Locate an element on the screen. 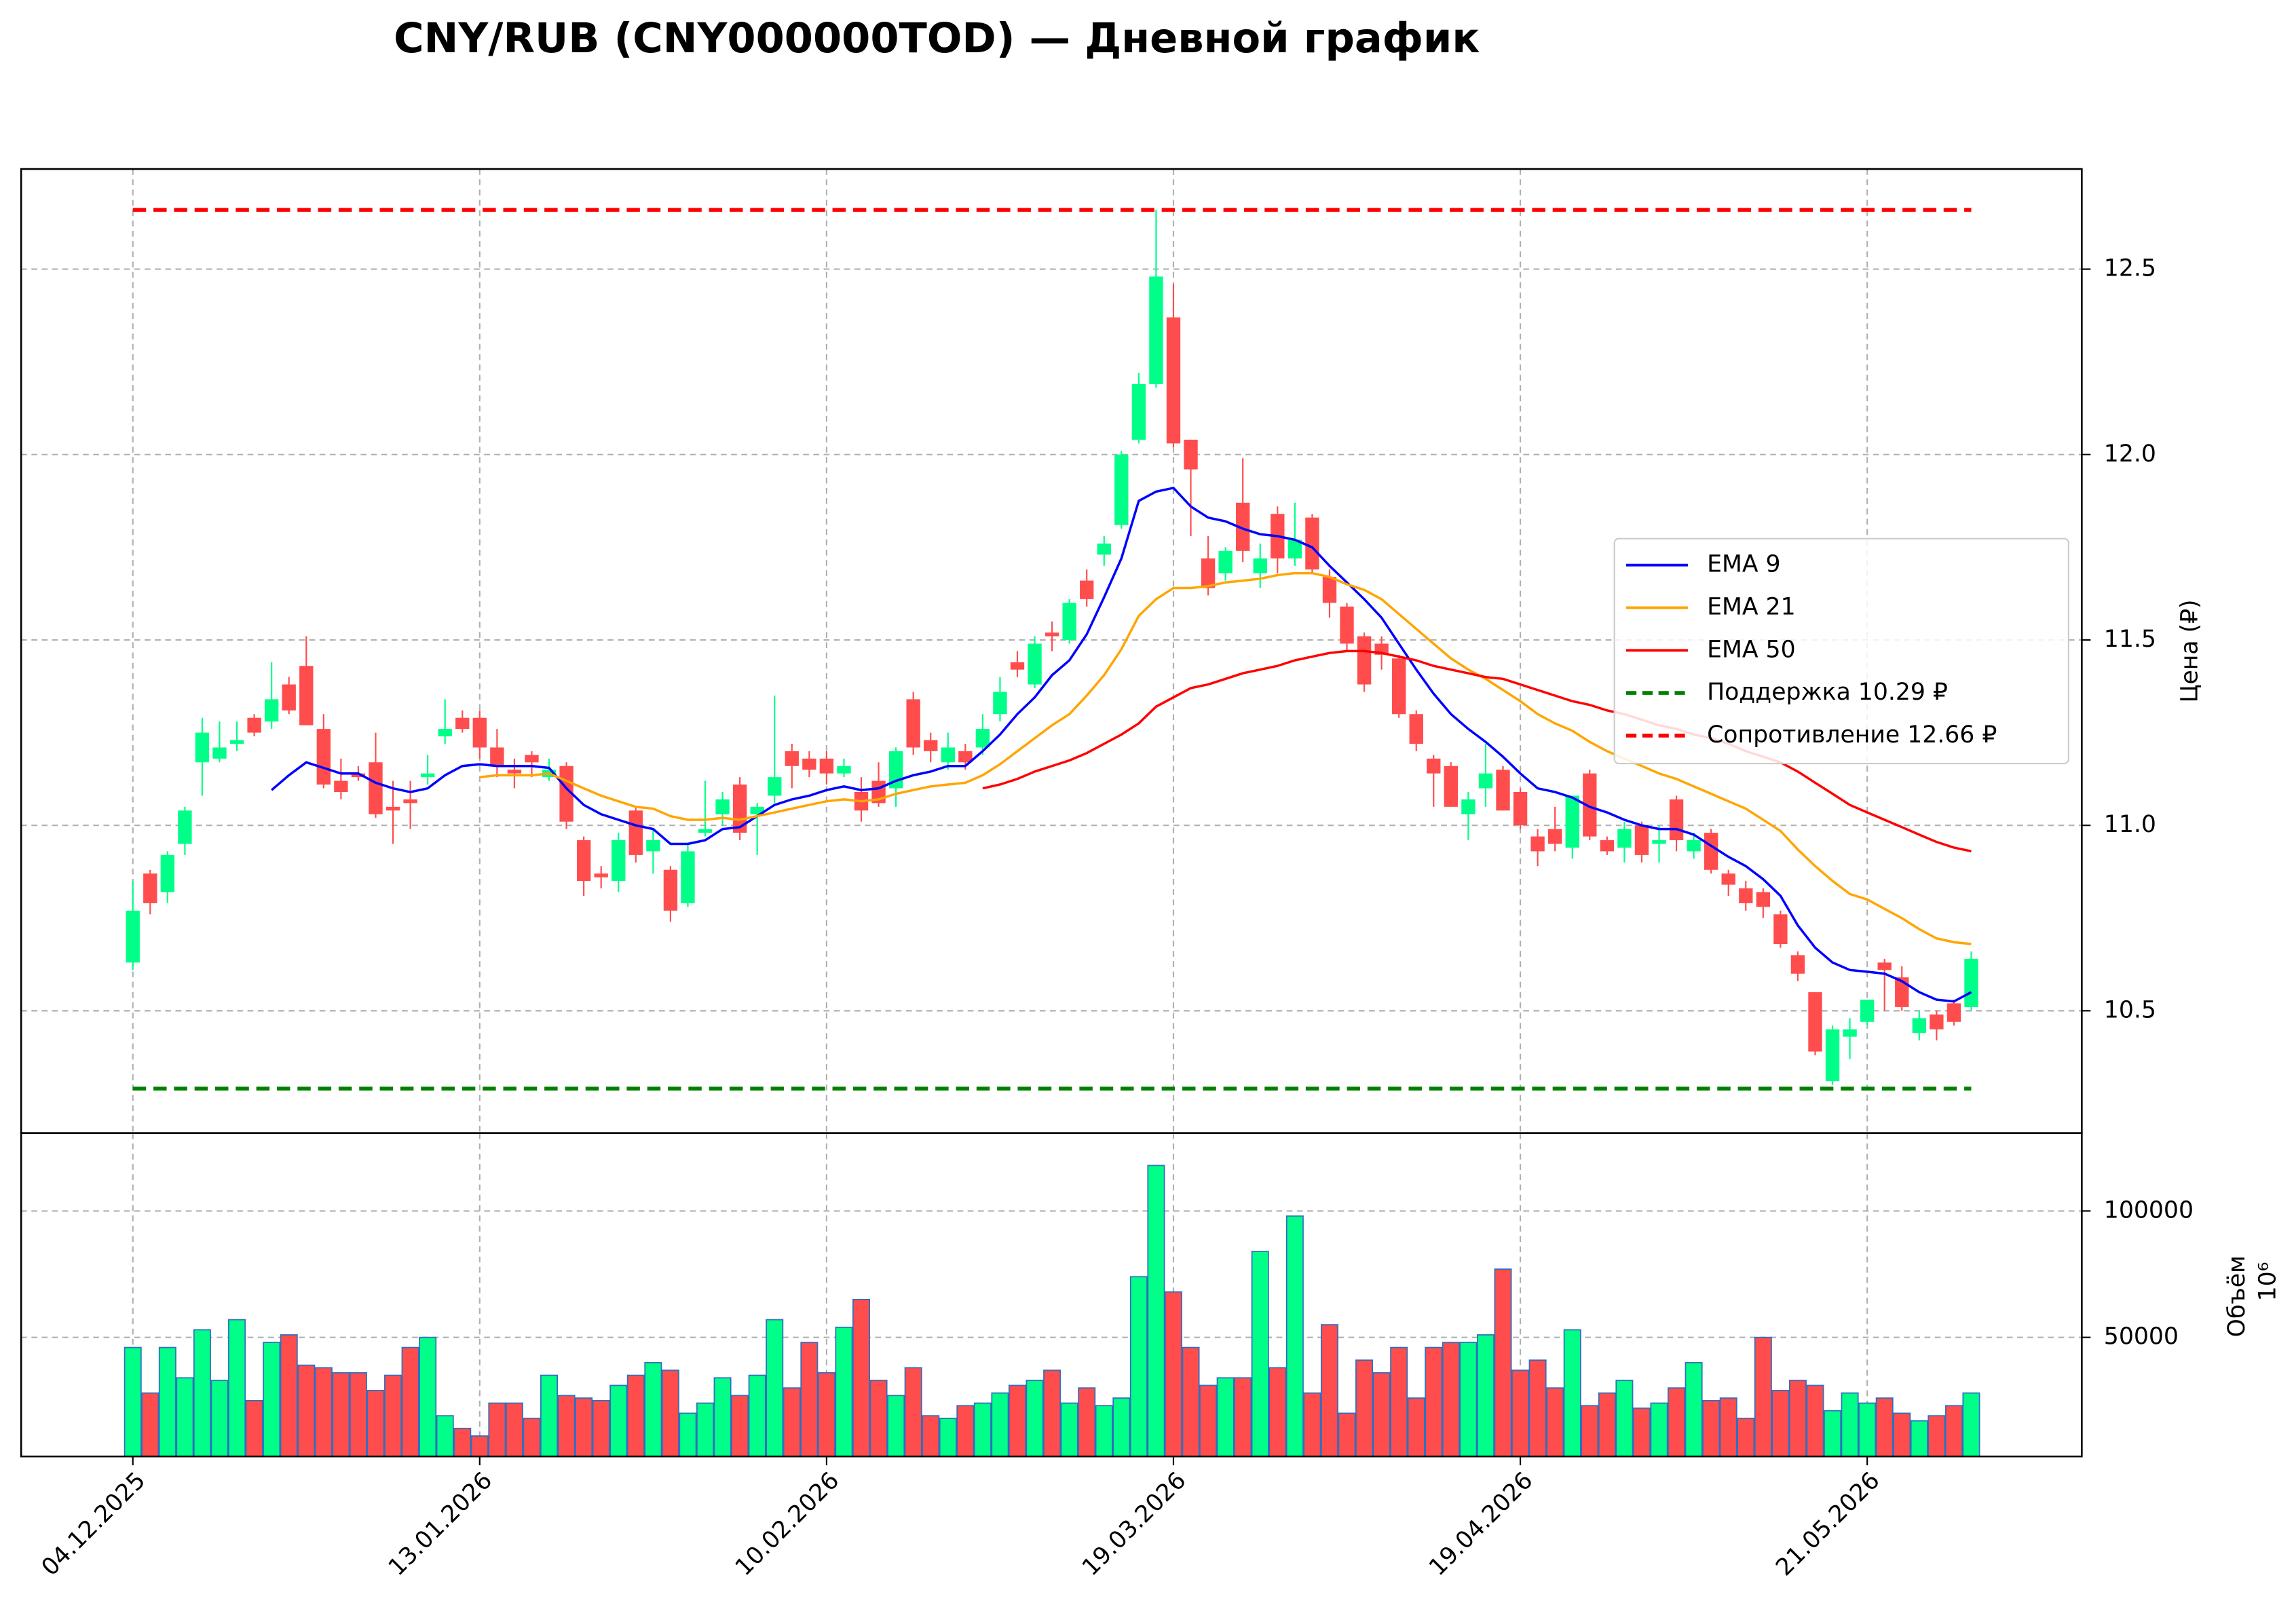  legend-label: EMA 50 is located at coordinates (1751, 649).